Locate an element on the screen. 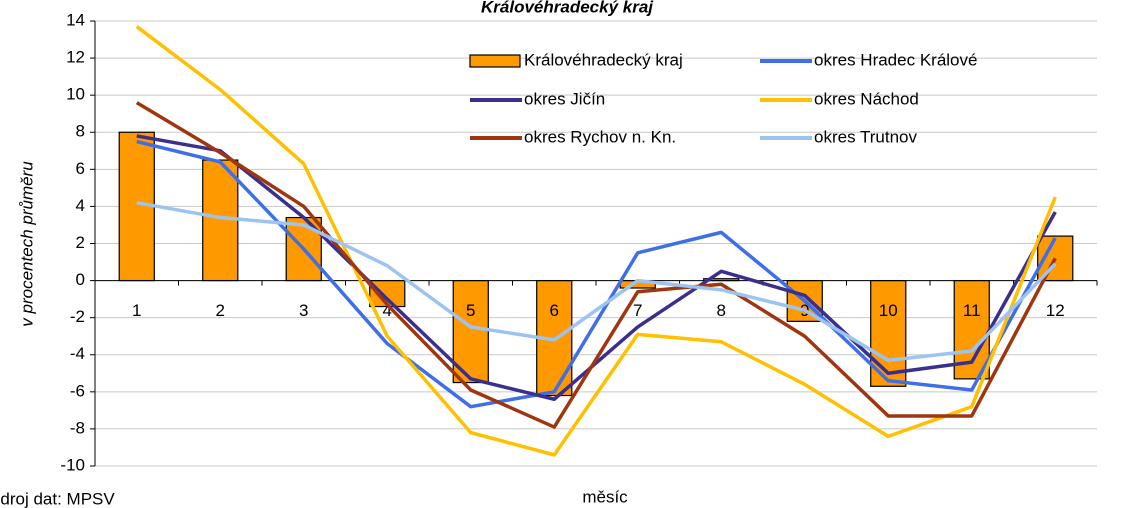  y-tick-label: 6 is located at coordinates (80, 168).